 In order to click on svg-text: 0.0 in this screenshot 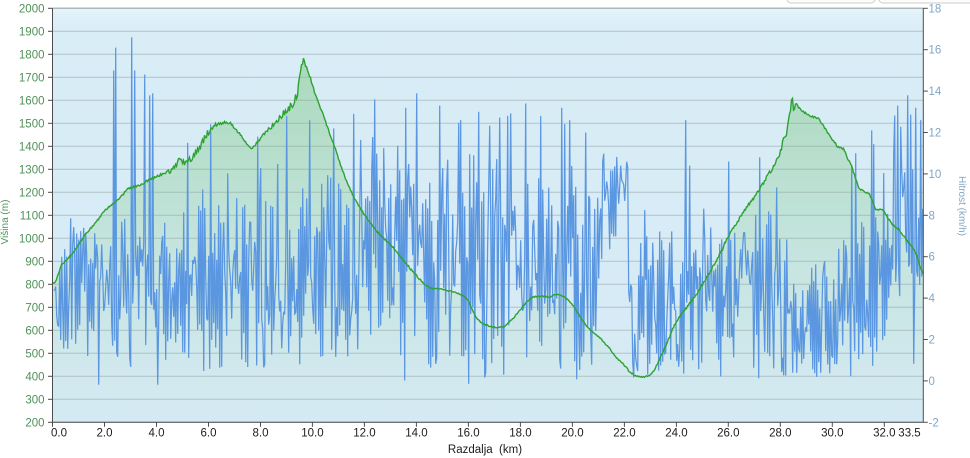, I will do `click(59, 434)`.